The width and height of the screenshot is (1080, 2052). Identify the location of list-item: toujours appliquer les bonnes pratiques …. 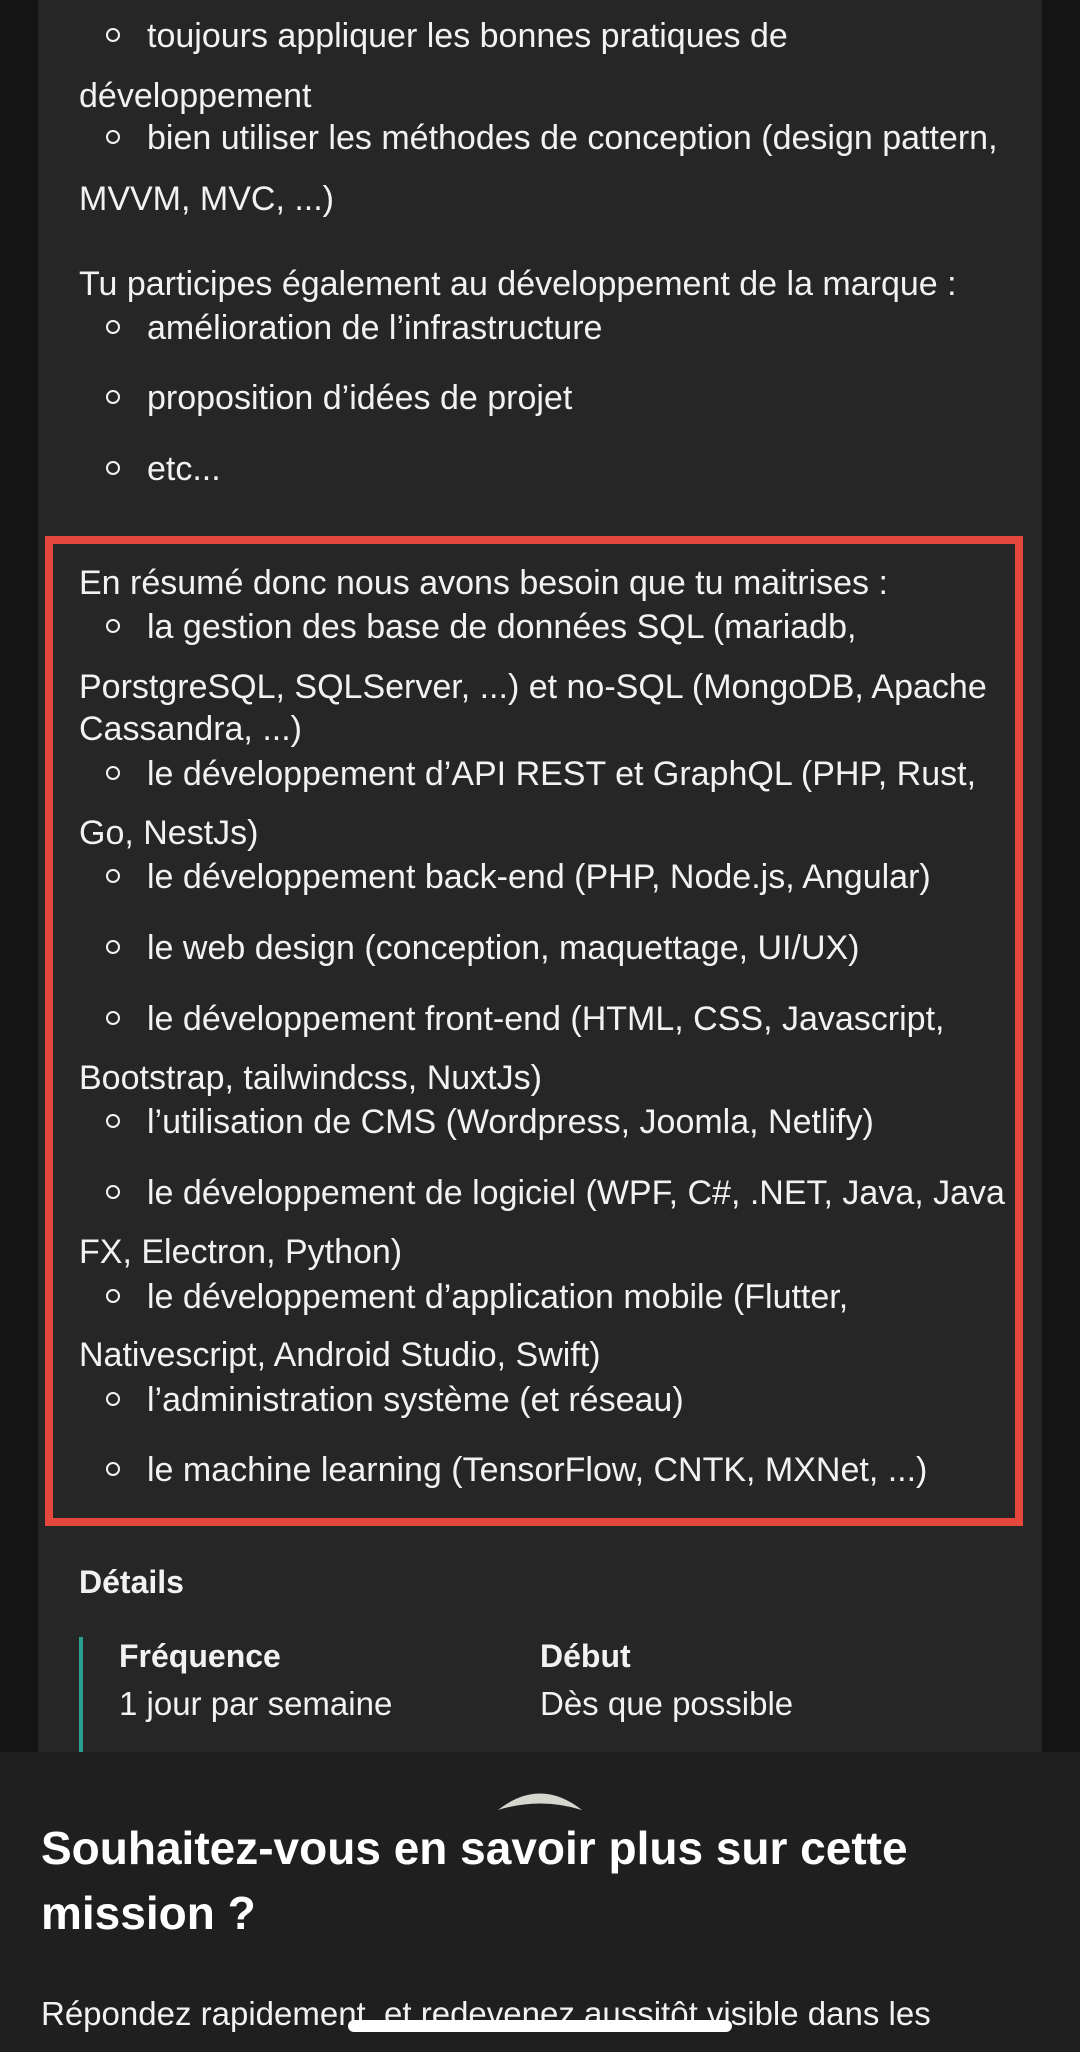
(467, 36).